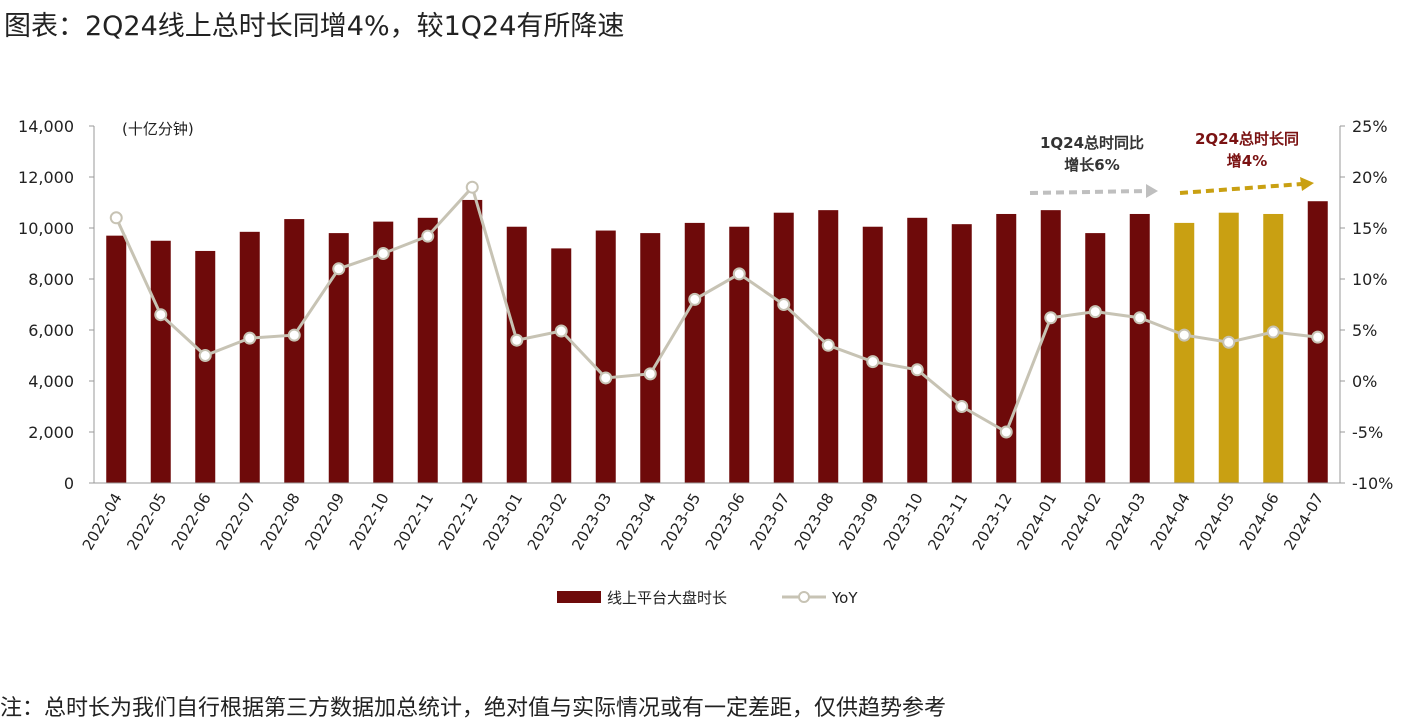  I want to click on left-axis-unit-label: (十亿分钟), so click(158, 129).